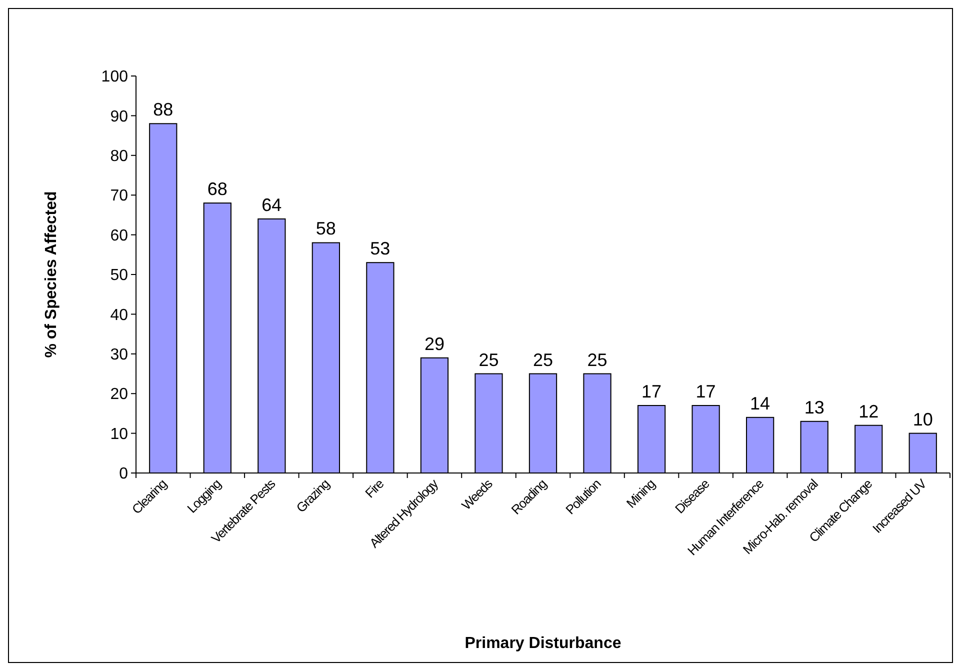 Image resolution: width=961 pixels, height=671 pixels. What do you see at coordinates (119, 395) in the screenshot?
I see `y-tick-label: 20` at bounding box center [119, 395].